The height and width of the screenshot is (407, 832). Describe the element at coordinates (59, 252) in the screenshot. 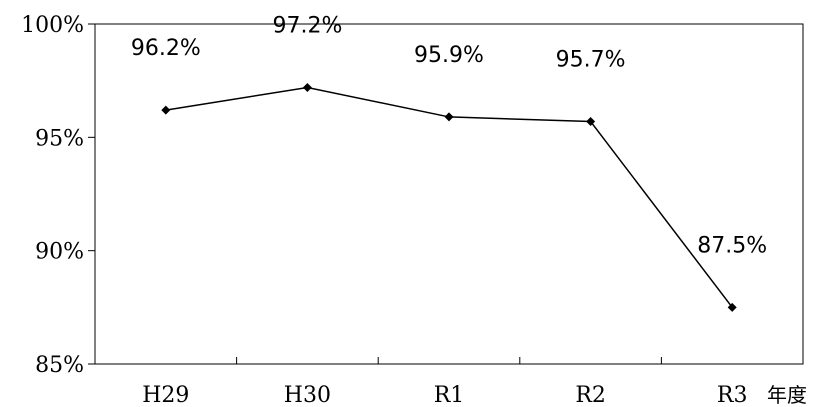

I see `y-tick-label: 90%` at that location.